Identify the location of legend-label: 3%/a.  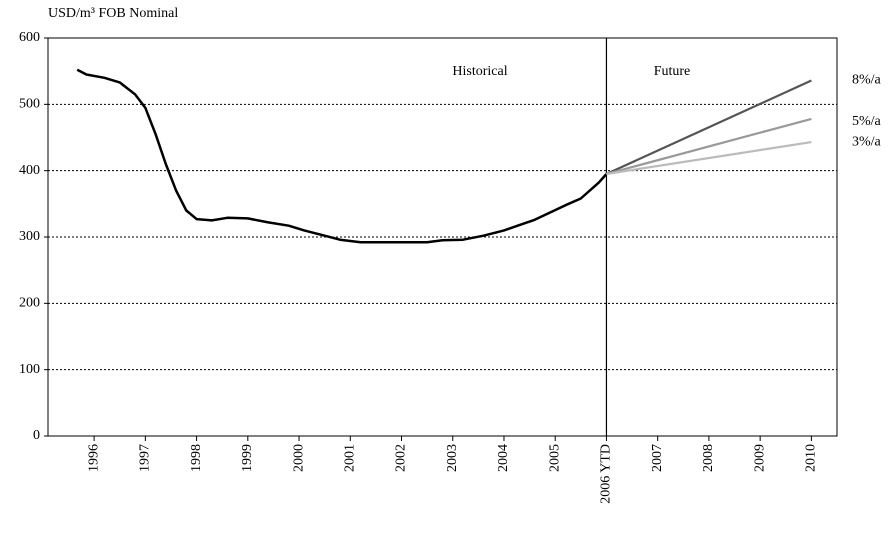
(867, 141).